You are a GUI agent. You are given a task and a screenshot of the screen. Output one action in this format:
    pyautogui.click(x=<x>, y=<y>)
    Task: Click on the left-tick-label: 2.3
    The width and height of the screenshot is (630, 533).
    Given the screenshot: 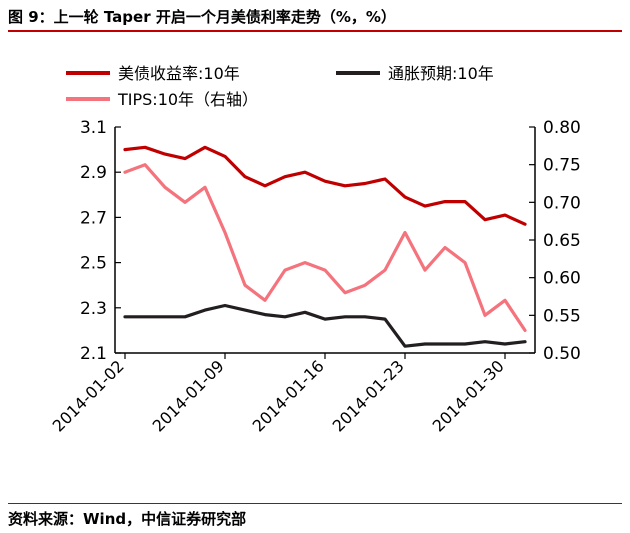 What is the action you would take?
    pyautogui.click(x=93, y=309)
    